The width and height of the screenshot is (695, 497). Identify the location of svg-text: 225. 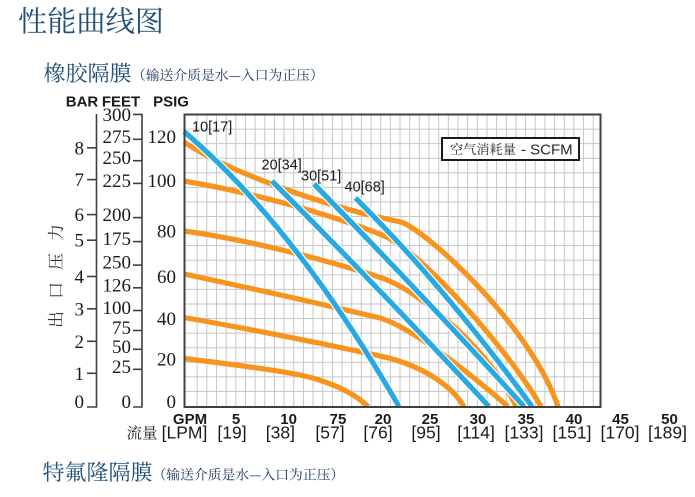
(117, 181).